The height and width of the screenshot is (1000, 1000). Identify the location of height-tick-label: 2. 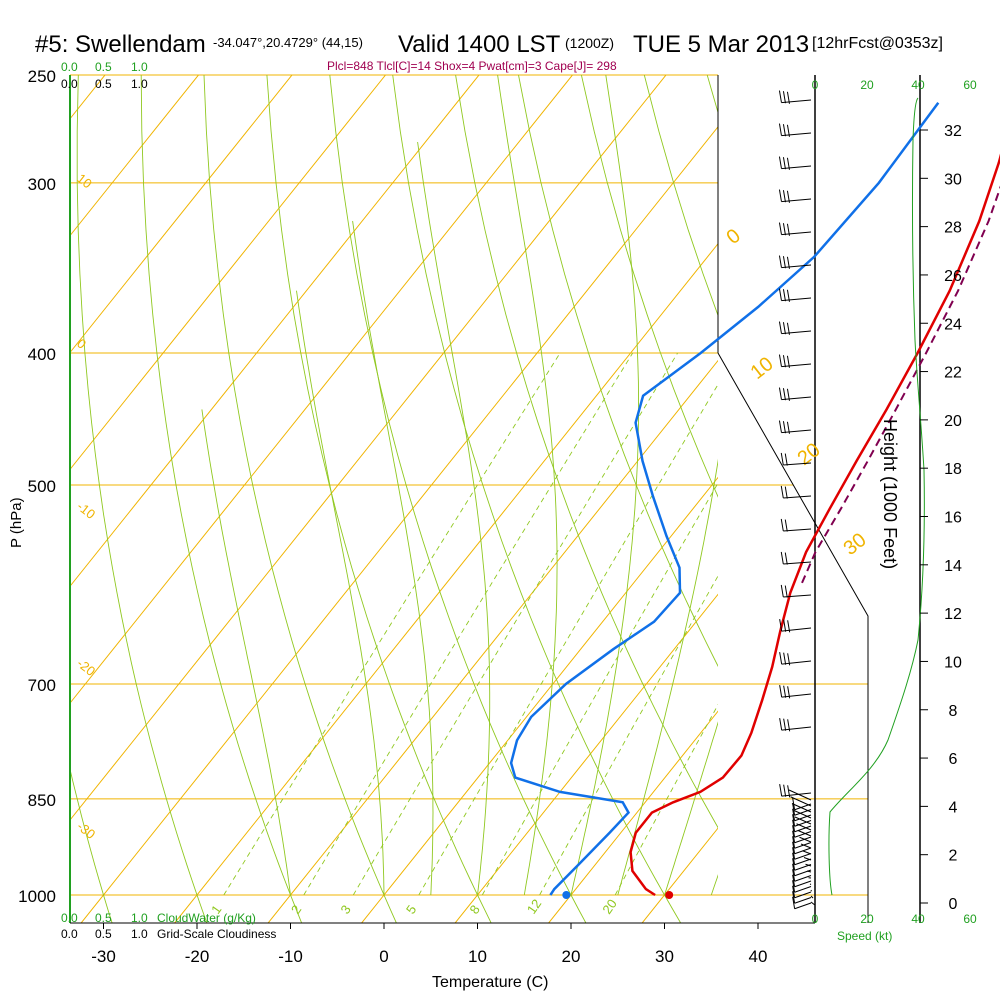
(953, 856).